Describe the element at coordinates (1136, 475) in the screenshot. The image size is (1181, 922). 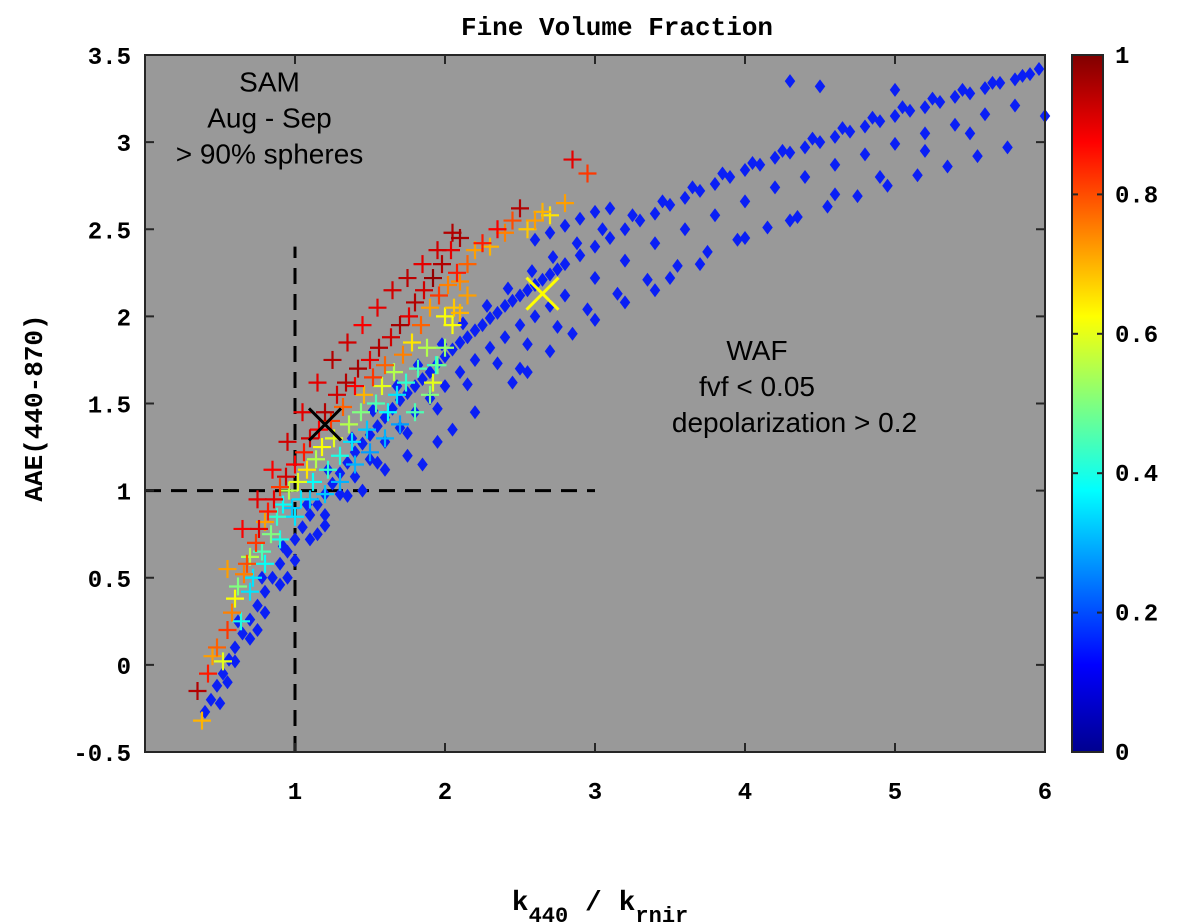
I see `colorbar-tick-label: 0.4` at that location.